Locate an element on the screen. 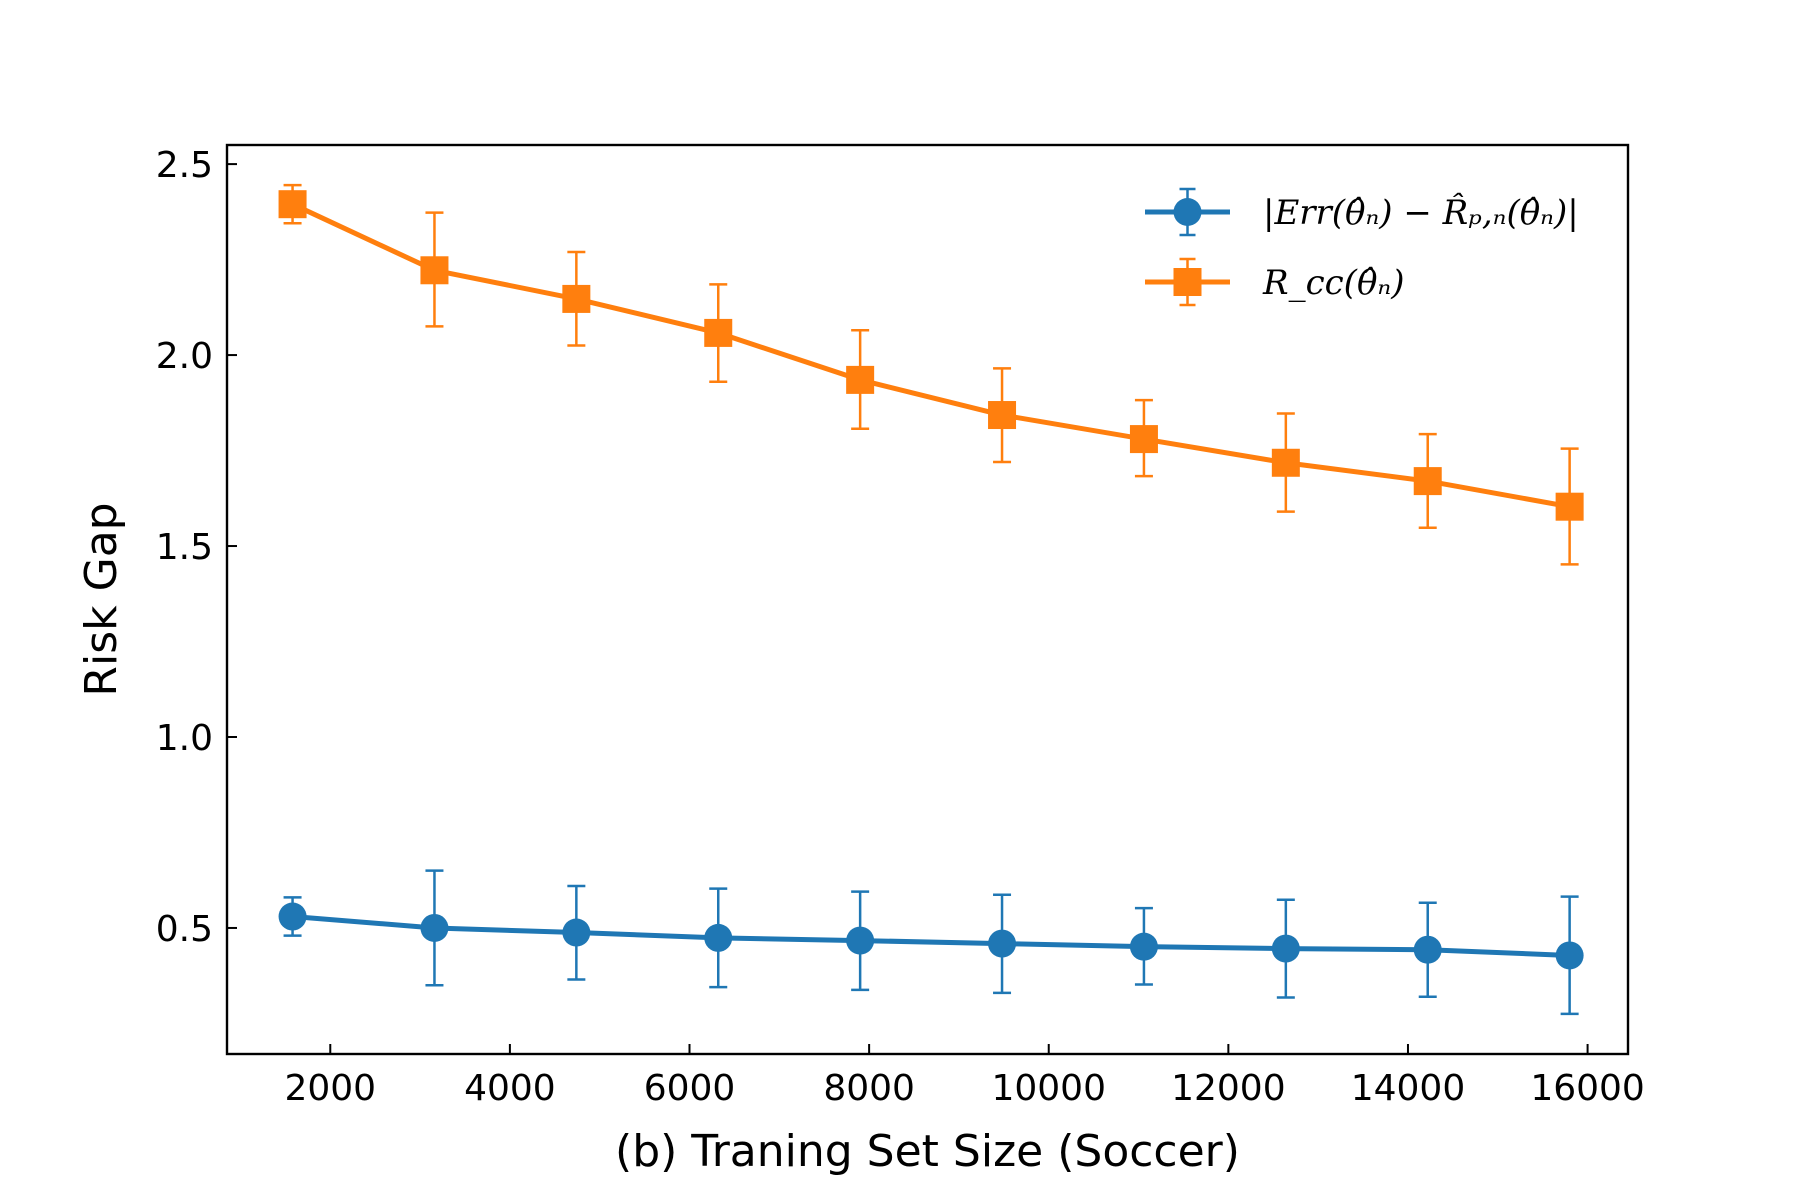 The image size is (1800, 1200). x-tick-label: 14000 is located at coordinates (1408, 1088).